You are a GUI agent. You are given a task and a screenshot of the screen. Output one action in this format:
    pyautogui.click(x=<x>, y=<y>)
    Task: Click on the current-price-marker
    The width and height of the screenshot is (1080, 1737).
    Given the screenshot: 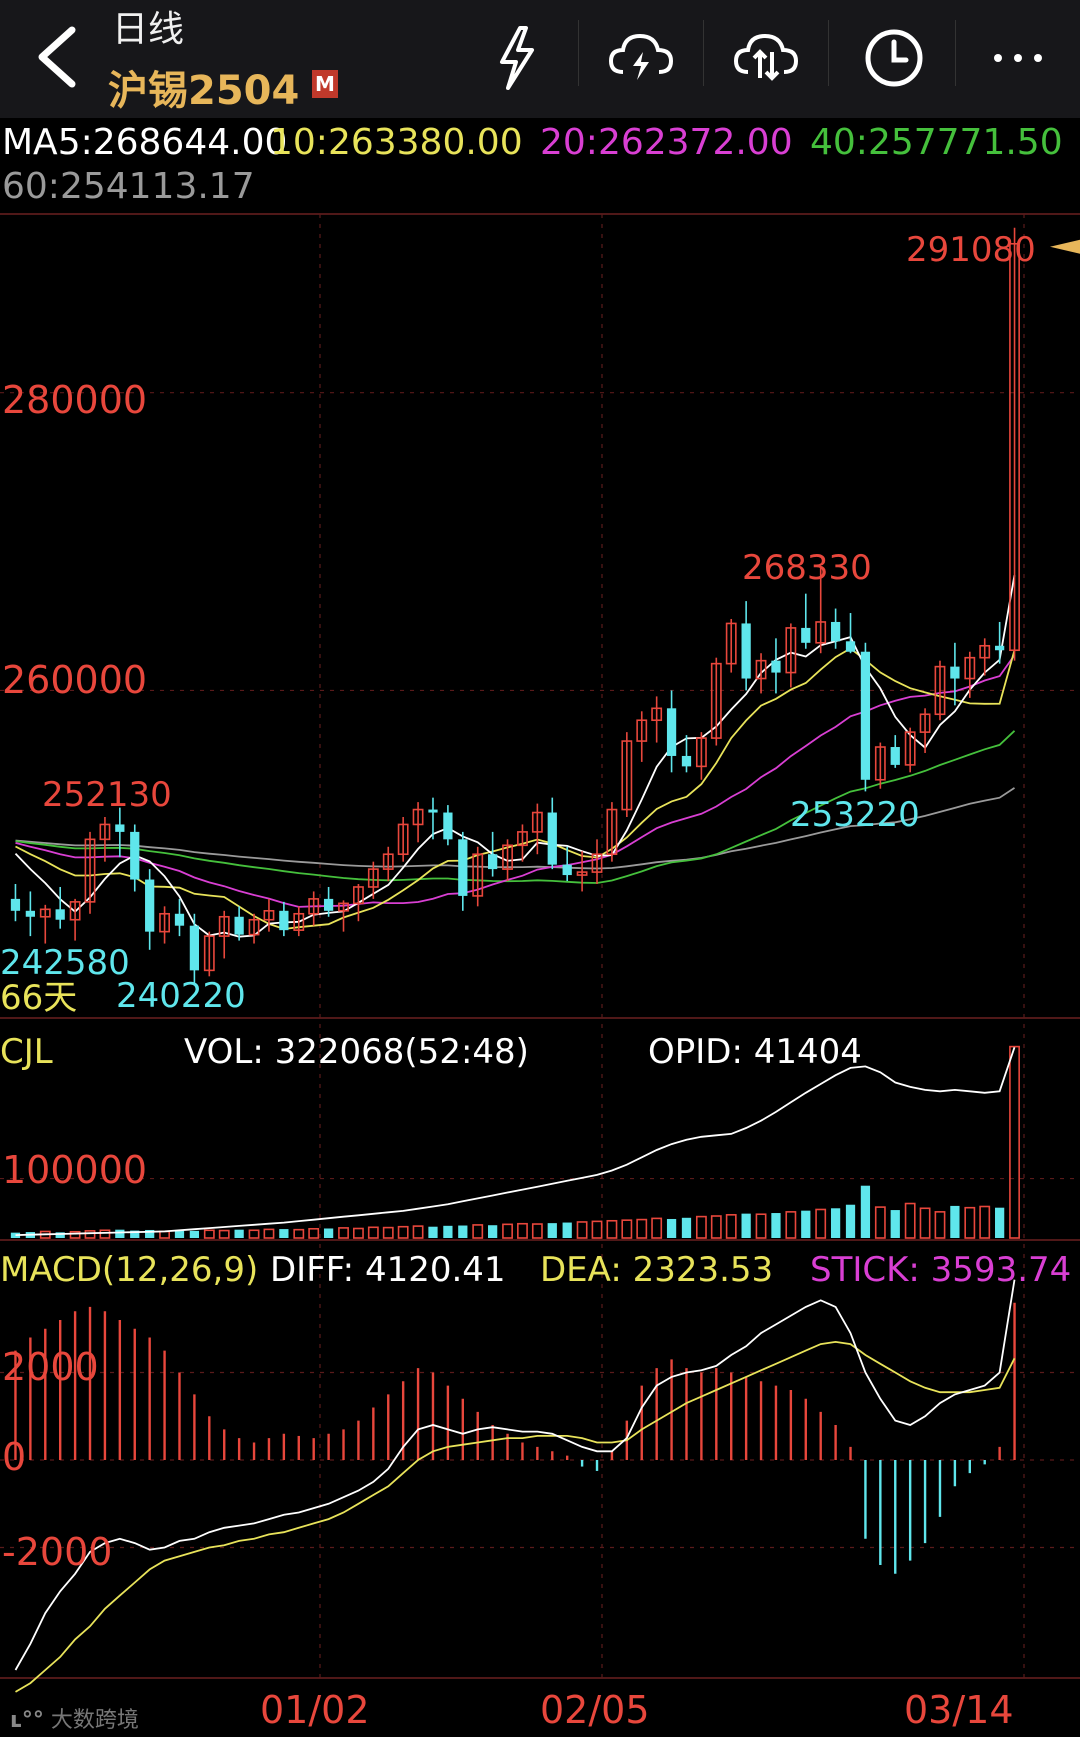 What is the action you would take?
    pyautogui.click(x=1065, y=246)
    